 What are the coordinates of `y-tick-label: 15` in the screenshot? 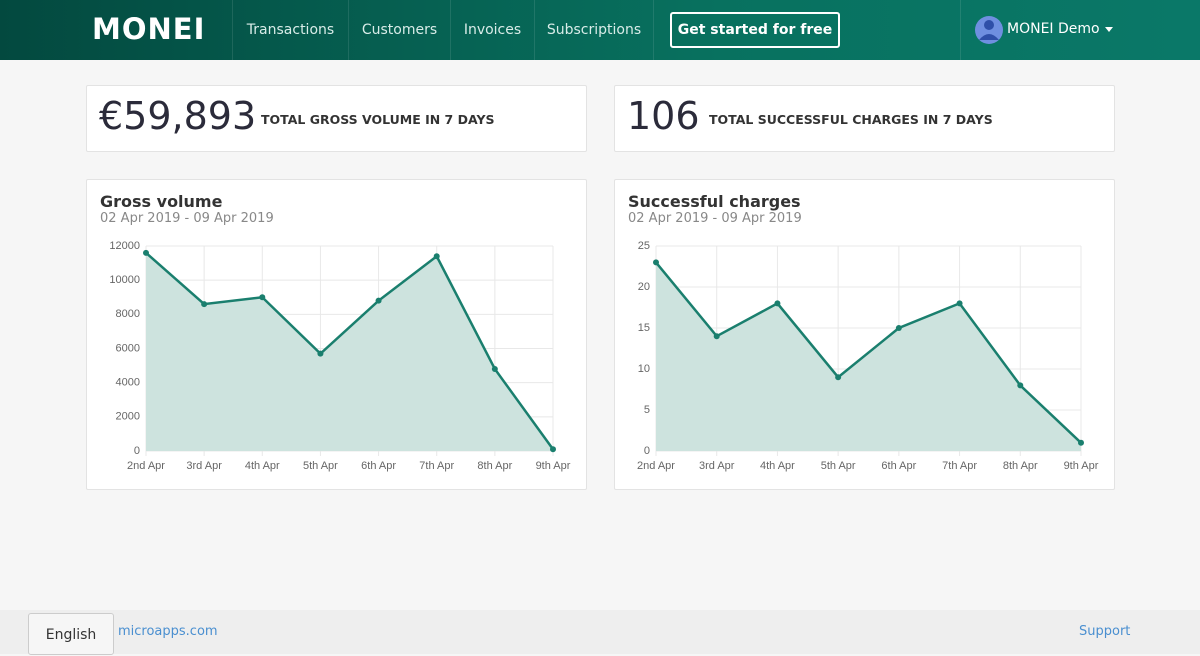 It's located at (644, 328).